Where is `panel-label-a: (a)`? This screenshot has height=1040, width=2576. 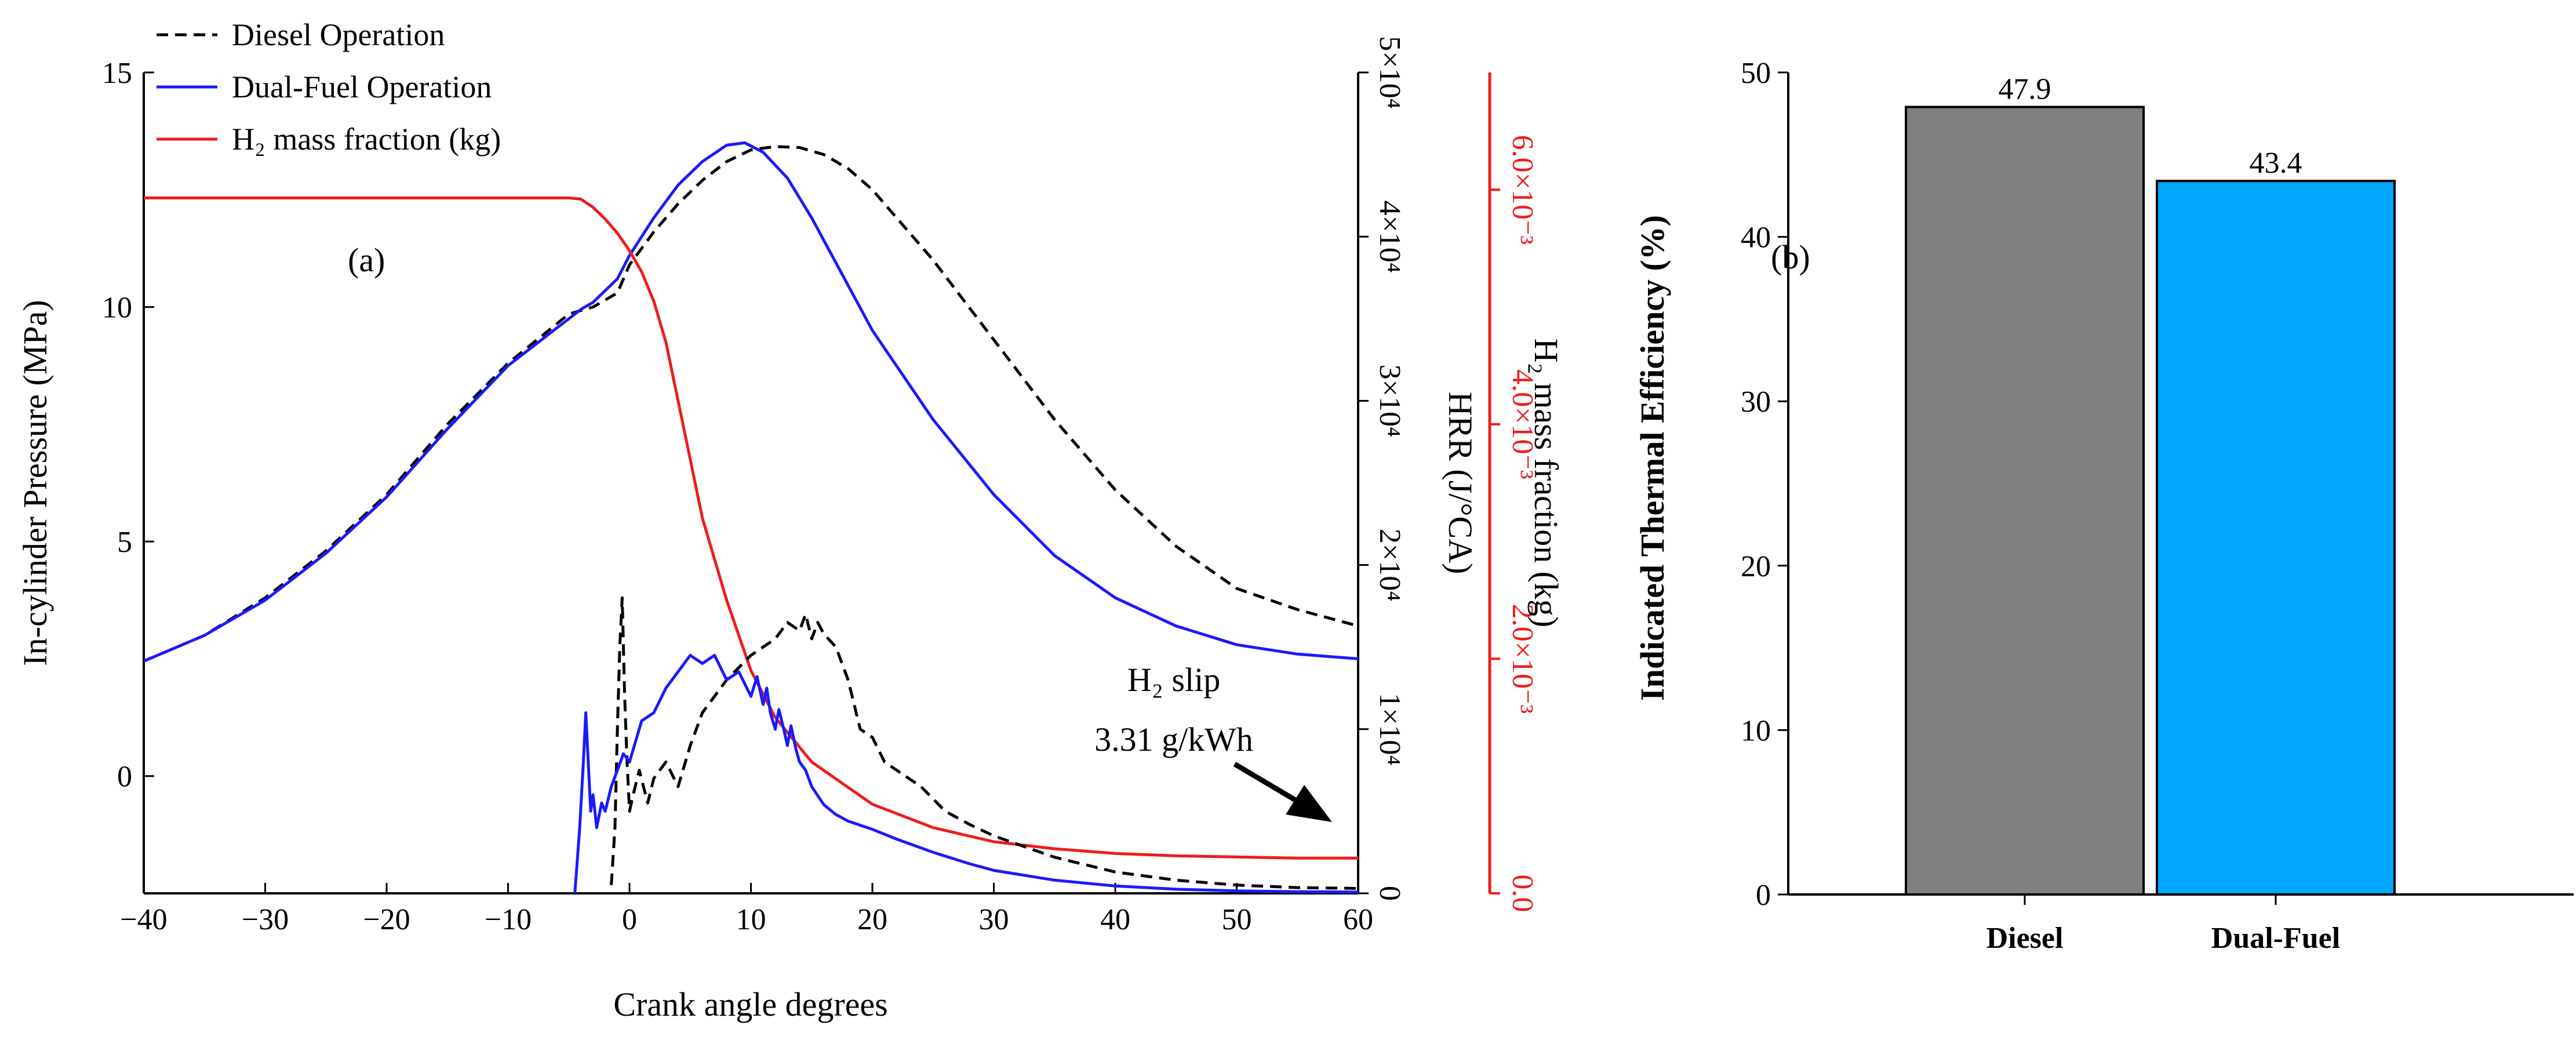
panel-label-a: (a) is located at coordinates (366, 260).